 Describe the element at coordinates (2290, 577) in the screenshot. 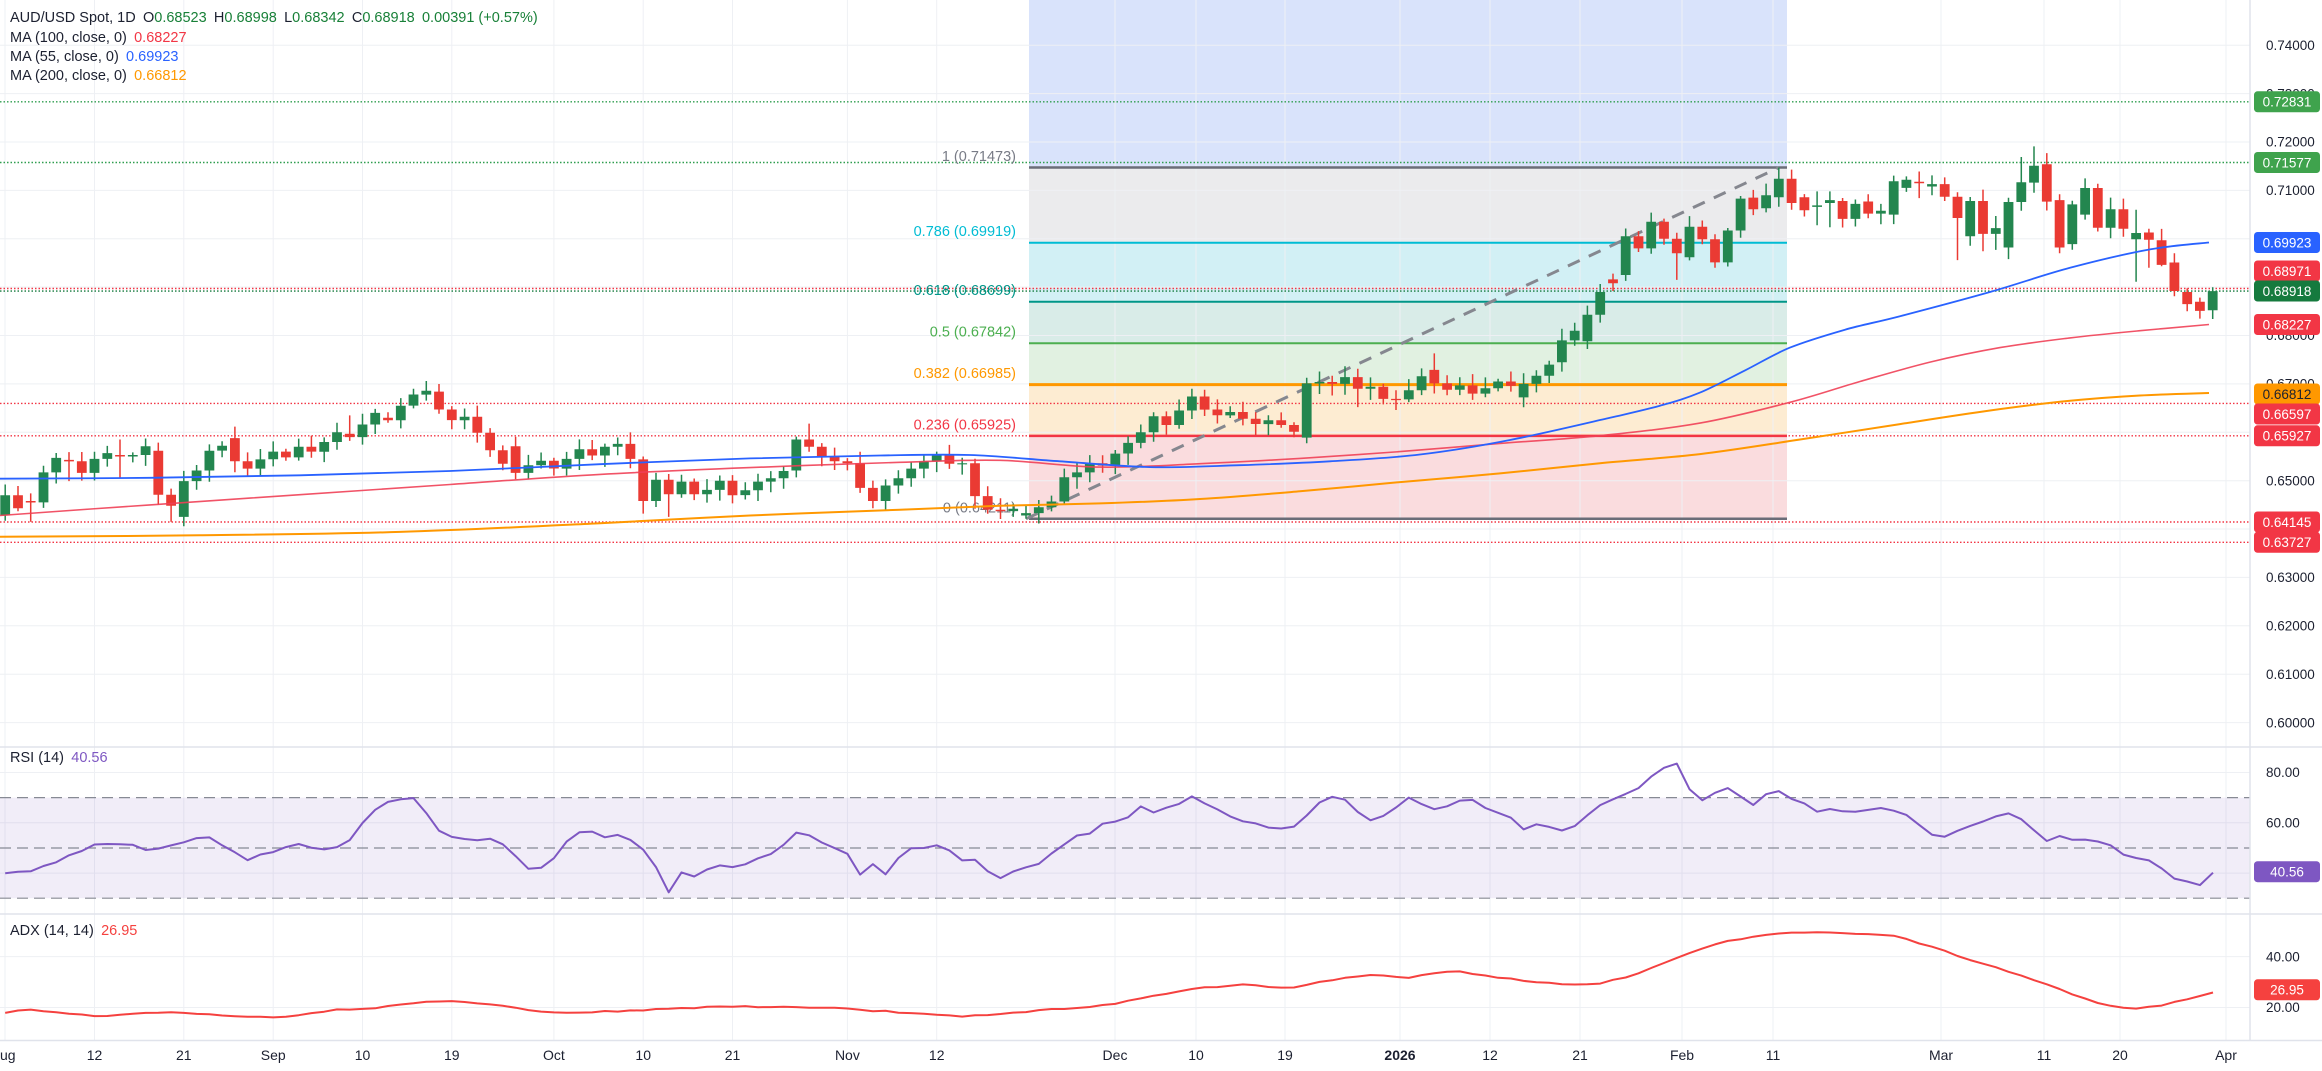

I see `svg-text: 0.63000` at that location.